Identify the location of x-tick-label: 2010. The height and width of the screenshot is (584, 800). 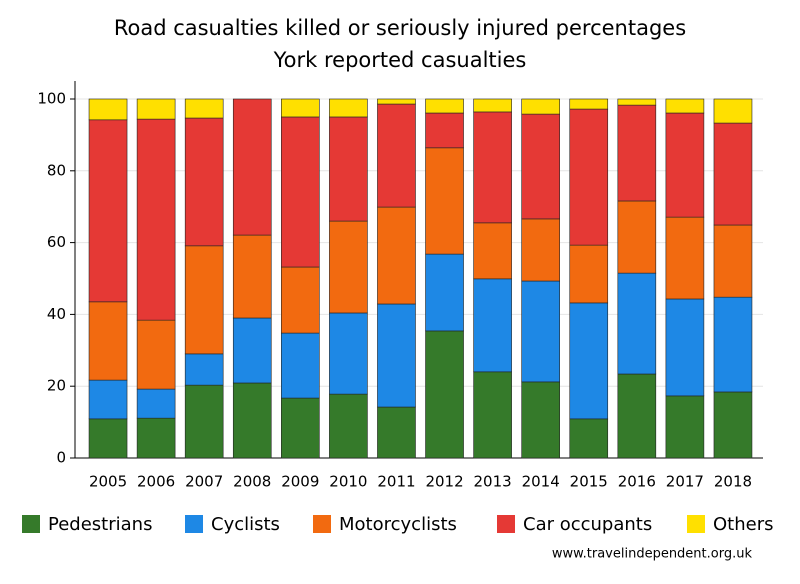
(348, 482).